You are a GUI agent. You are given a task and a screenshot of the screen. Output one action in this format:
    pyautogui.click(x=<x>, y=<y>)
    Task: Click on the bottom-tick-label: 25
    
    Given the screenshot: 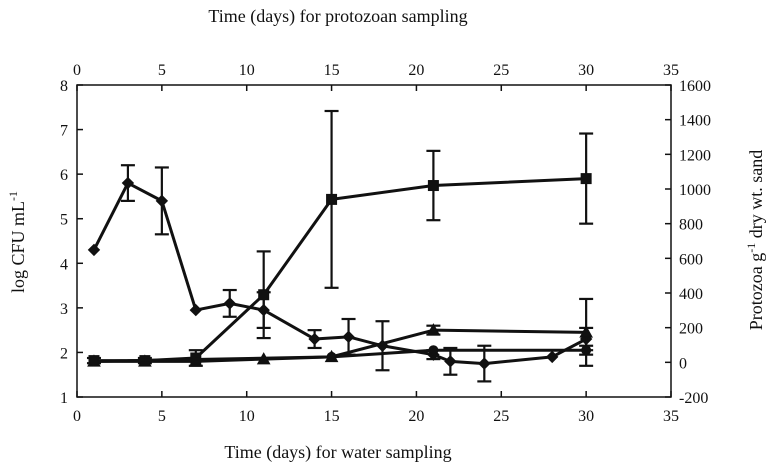 What is the action you would take?
    pyautogui.click(x=501, y=416)
    